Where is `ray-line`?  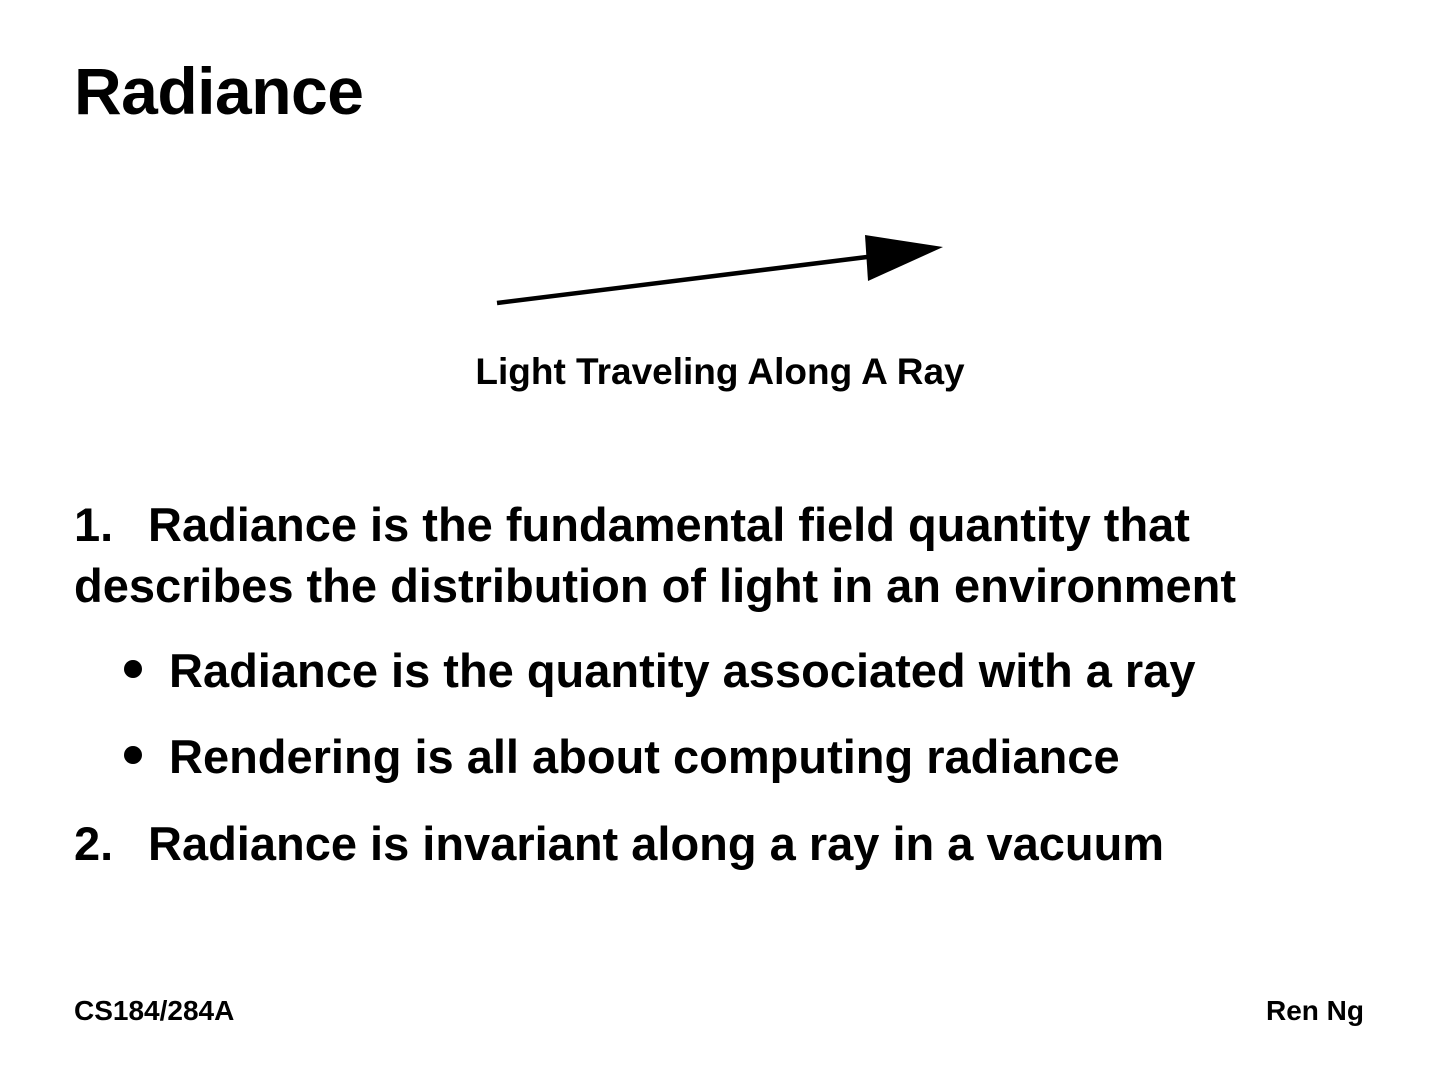 ray-line is located at coordinates (686, 279).